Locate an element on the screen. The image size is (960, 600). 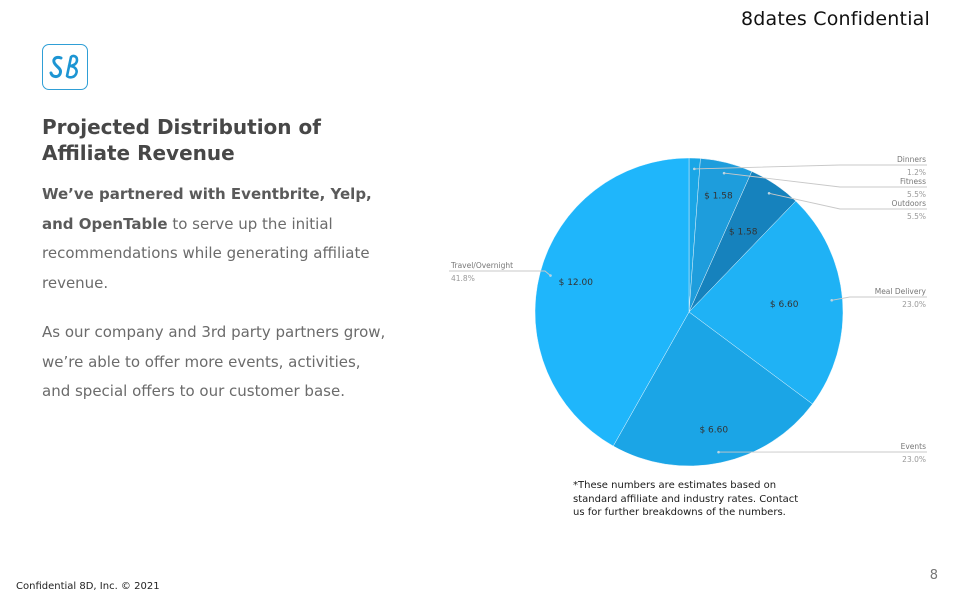
footer-copyright: Confidential 8D, Inc. © 2021 is located at coordinates (88, 586).